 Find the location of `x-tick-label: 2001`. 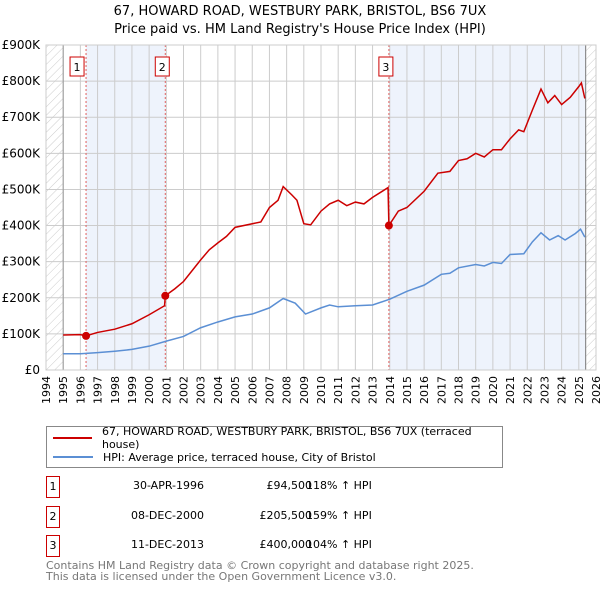

x-tick-label: 2001 is located at coordinates (166, 390).